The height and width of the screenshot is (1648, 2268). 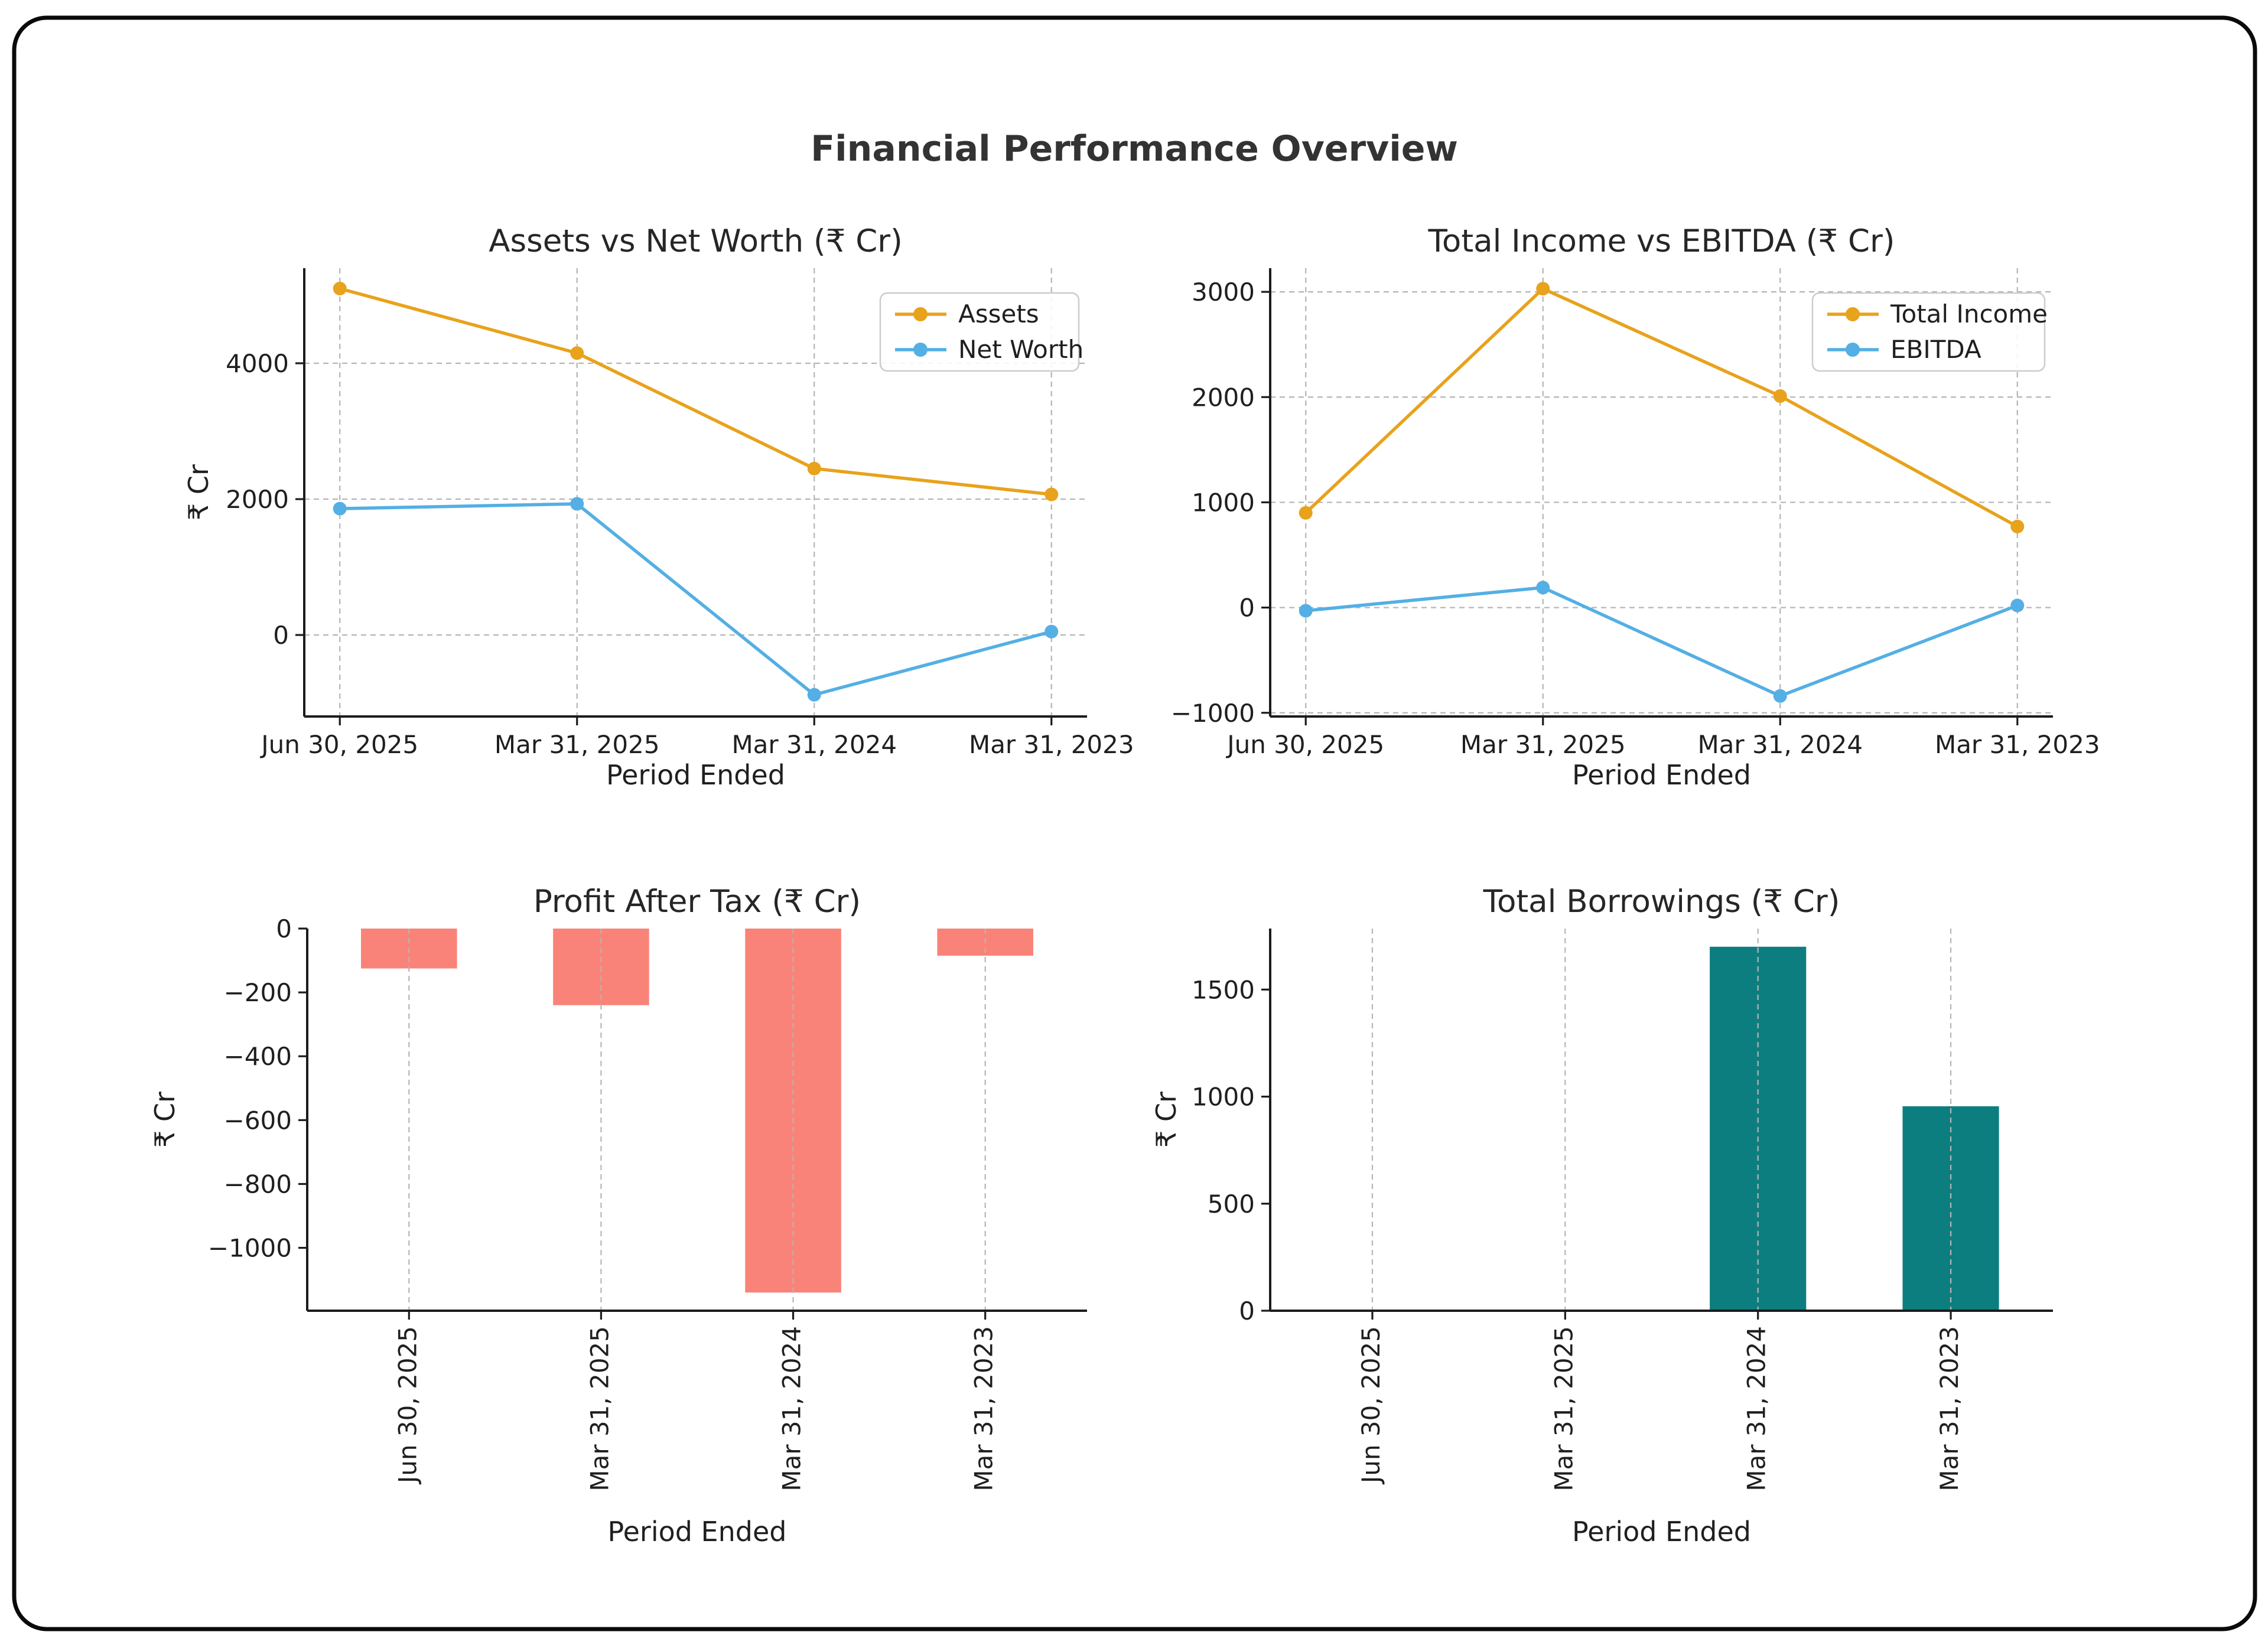 What do you see at coordinates (1661, 902) in the screenshot?
I see `subplot-title: Total Borrowings (₹ Cr)` at bounding box center [1661, 902].